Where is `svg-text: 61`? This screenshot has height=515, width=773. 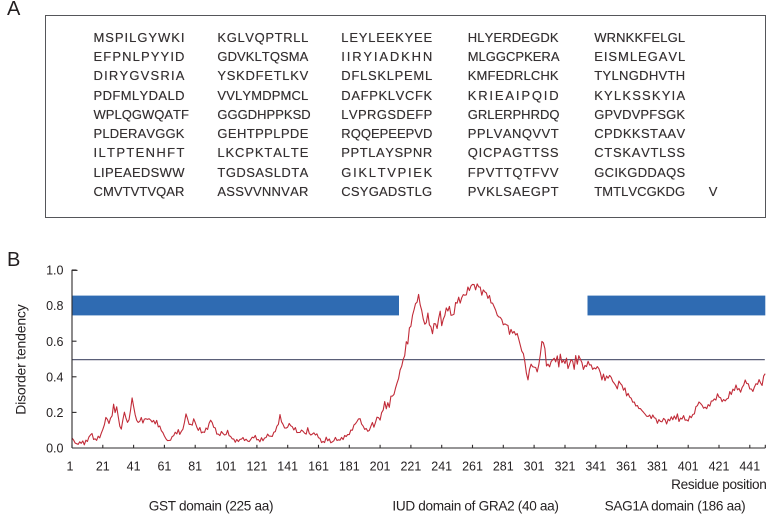 svg-text: 61 is located at coordinates (164, 466).